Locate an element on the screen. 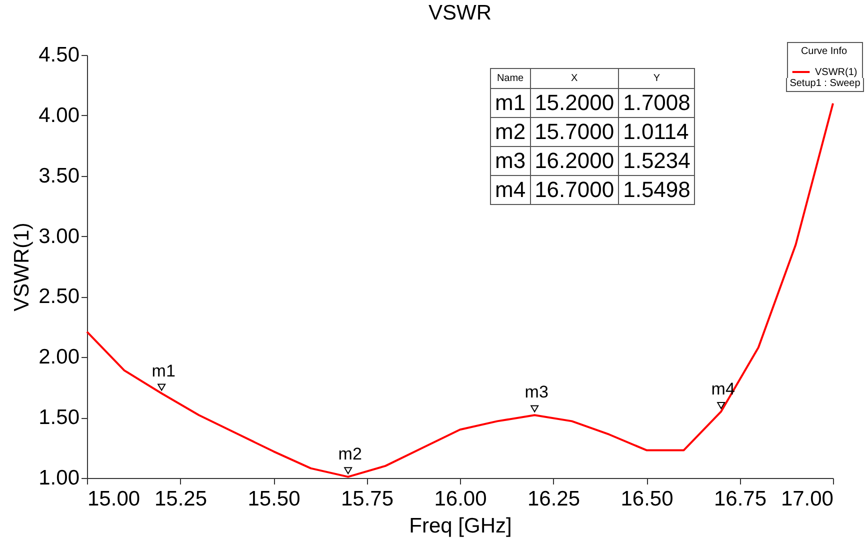 This screenshot has width=866, height=548. x-tick-label: 15.00 is located at coordinates (114, 499).